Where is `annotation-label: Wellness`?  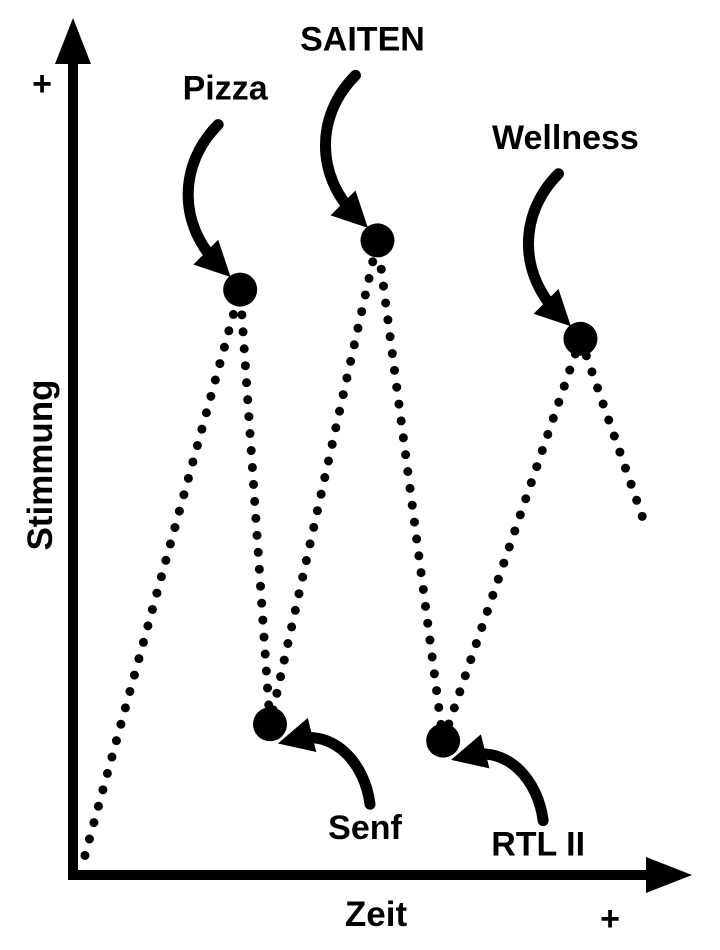 annotation-label: Wellness is located at coordinates (565, 138).